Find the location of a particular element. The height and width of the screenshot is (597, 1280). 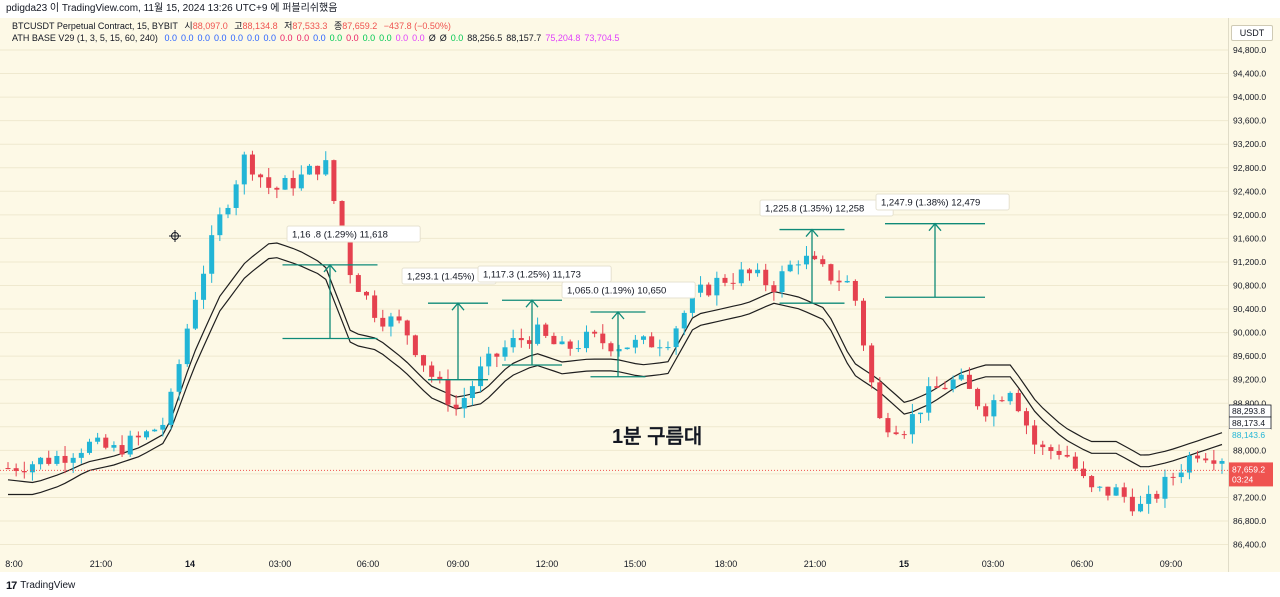

low-value: 87,533.3 is located at coordinates (310, 26).